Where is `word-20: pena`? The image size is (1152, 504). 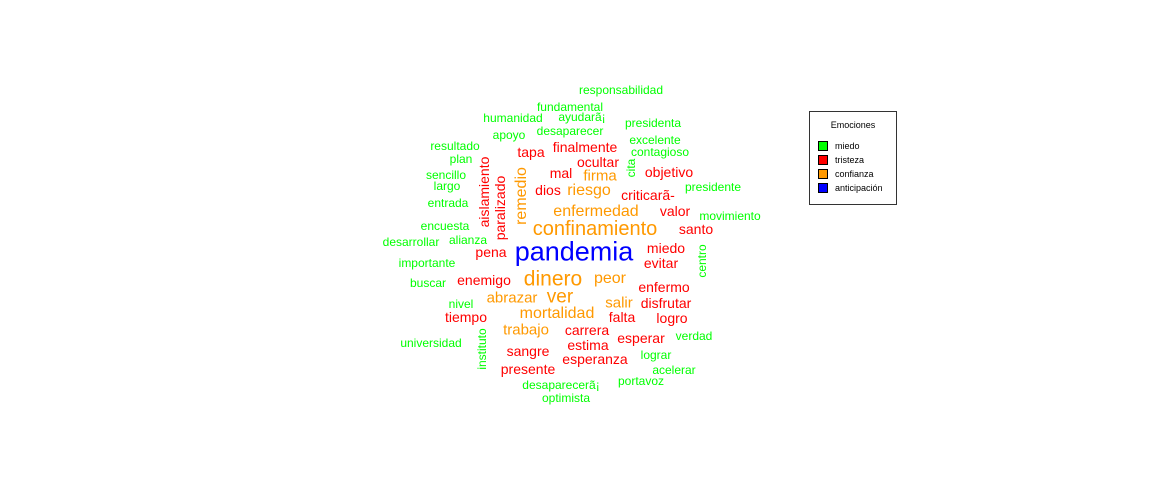 word-20: pena is located at coordinates (491, 252).